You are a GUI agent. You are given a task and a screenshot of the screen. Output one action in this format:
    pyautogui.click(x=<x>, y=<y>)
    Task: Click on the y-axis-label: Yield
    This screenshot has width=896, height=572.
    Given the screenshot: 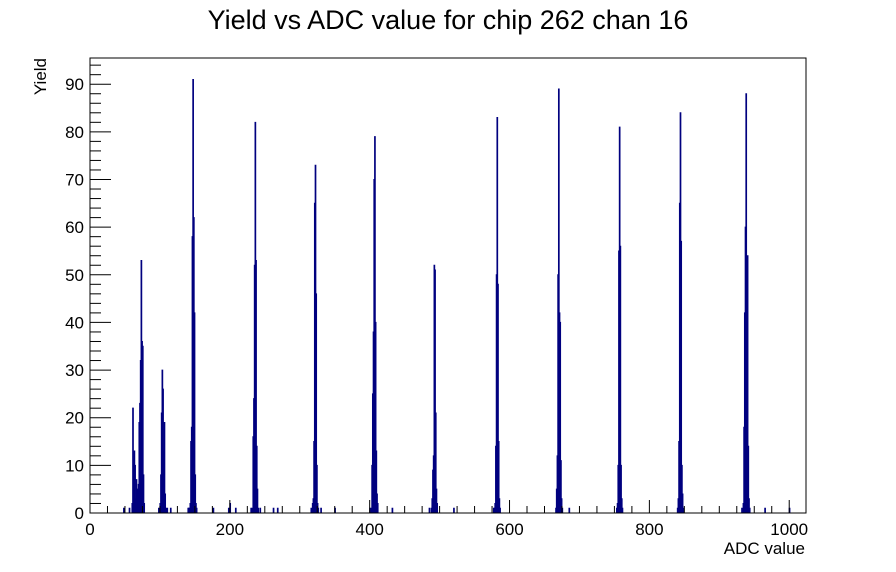 What is the action you would take?
    pyautogui.click(x=40, y=76)
    